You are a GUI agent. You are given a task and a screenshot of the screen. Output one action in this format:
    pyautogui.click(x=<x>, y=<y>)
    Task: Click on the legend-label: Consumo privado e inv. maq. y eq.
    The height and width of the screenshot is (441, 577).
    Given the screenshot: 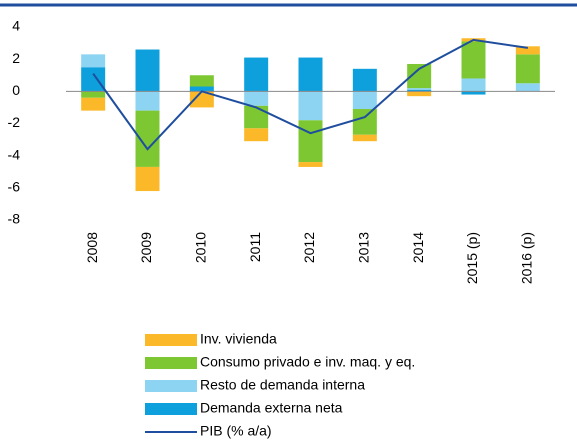 What is the action you would take?
    pyautogui.click(x=307, y=362)
    